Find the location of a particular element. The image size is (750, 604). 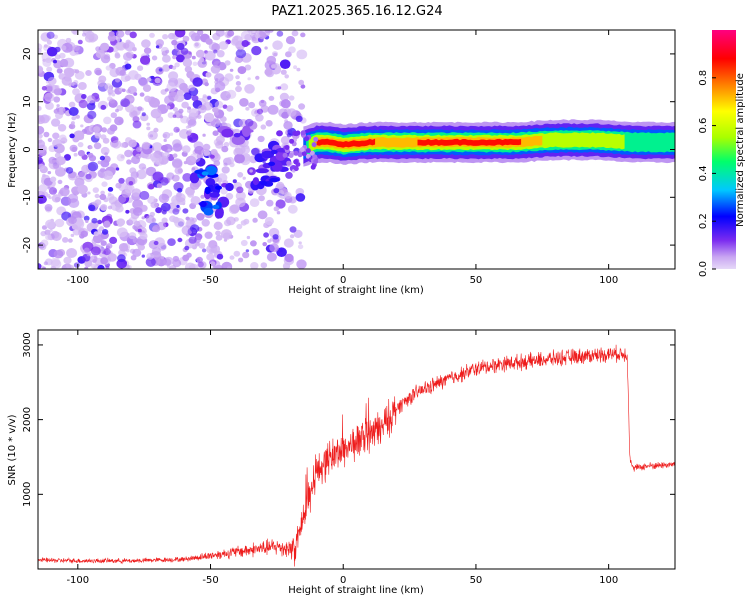

ridge-band is located at coordinates (346, 143).